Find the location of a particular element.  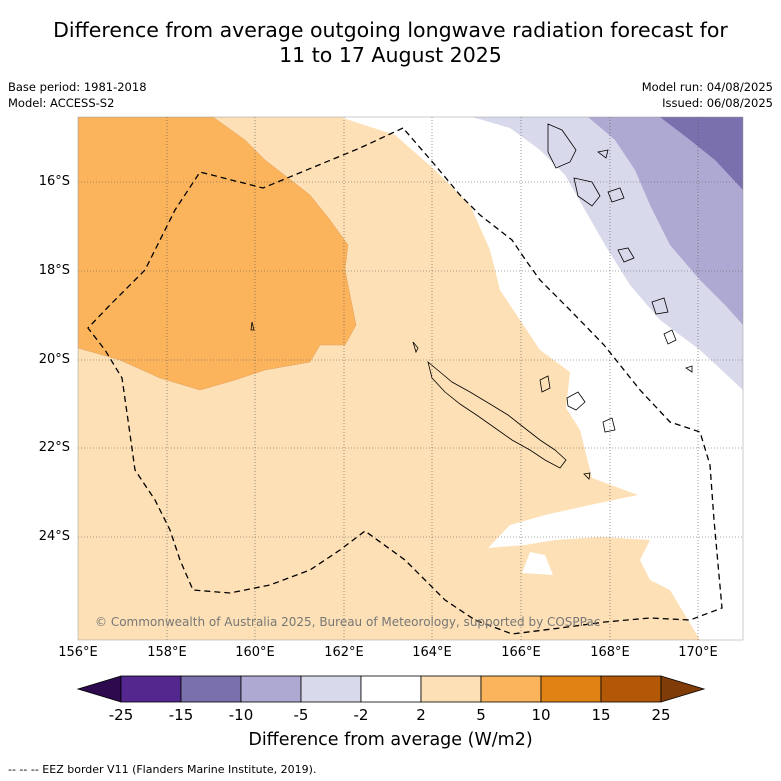

new-caledonia-outline is located at coordinates (497, 414).